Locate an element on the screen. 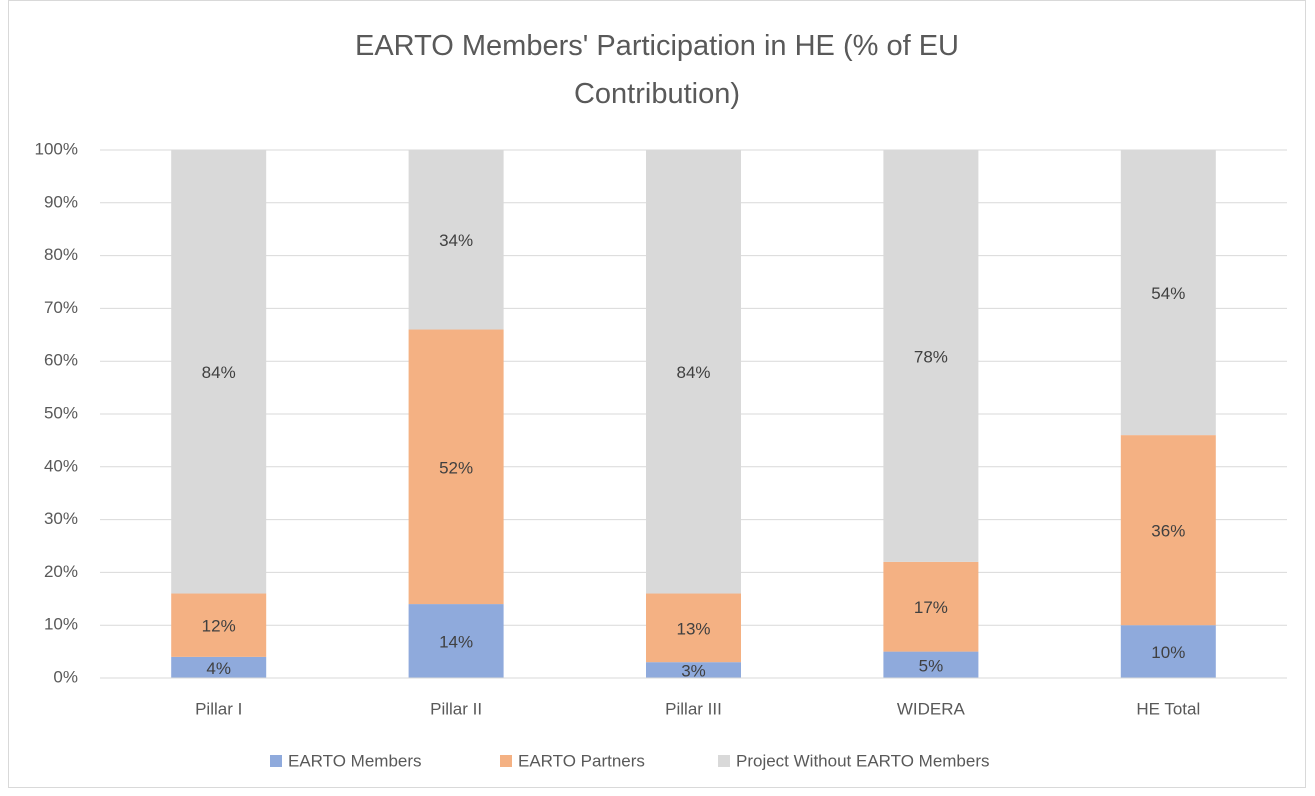 The width and height of the screenshot is (1315, 796). legend-label: EARTO Partners is located at coordinates (581, 760).